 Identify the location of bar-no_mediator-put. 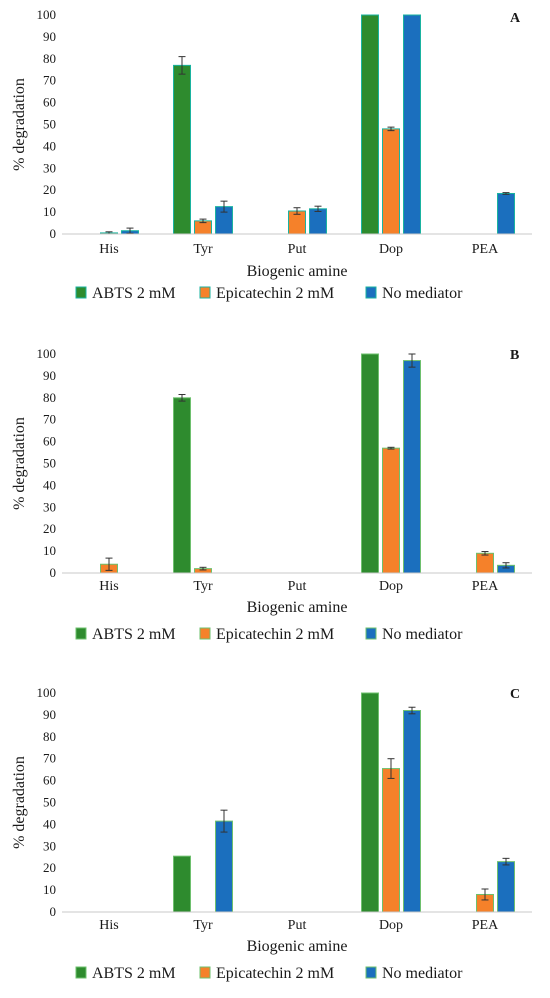
(318, 221).